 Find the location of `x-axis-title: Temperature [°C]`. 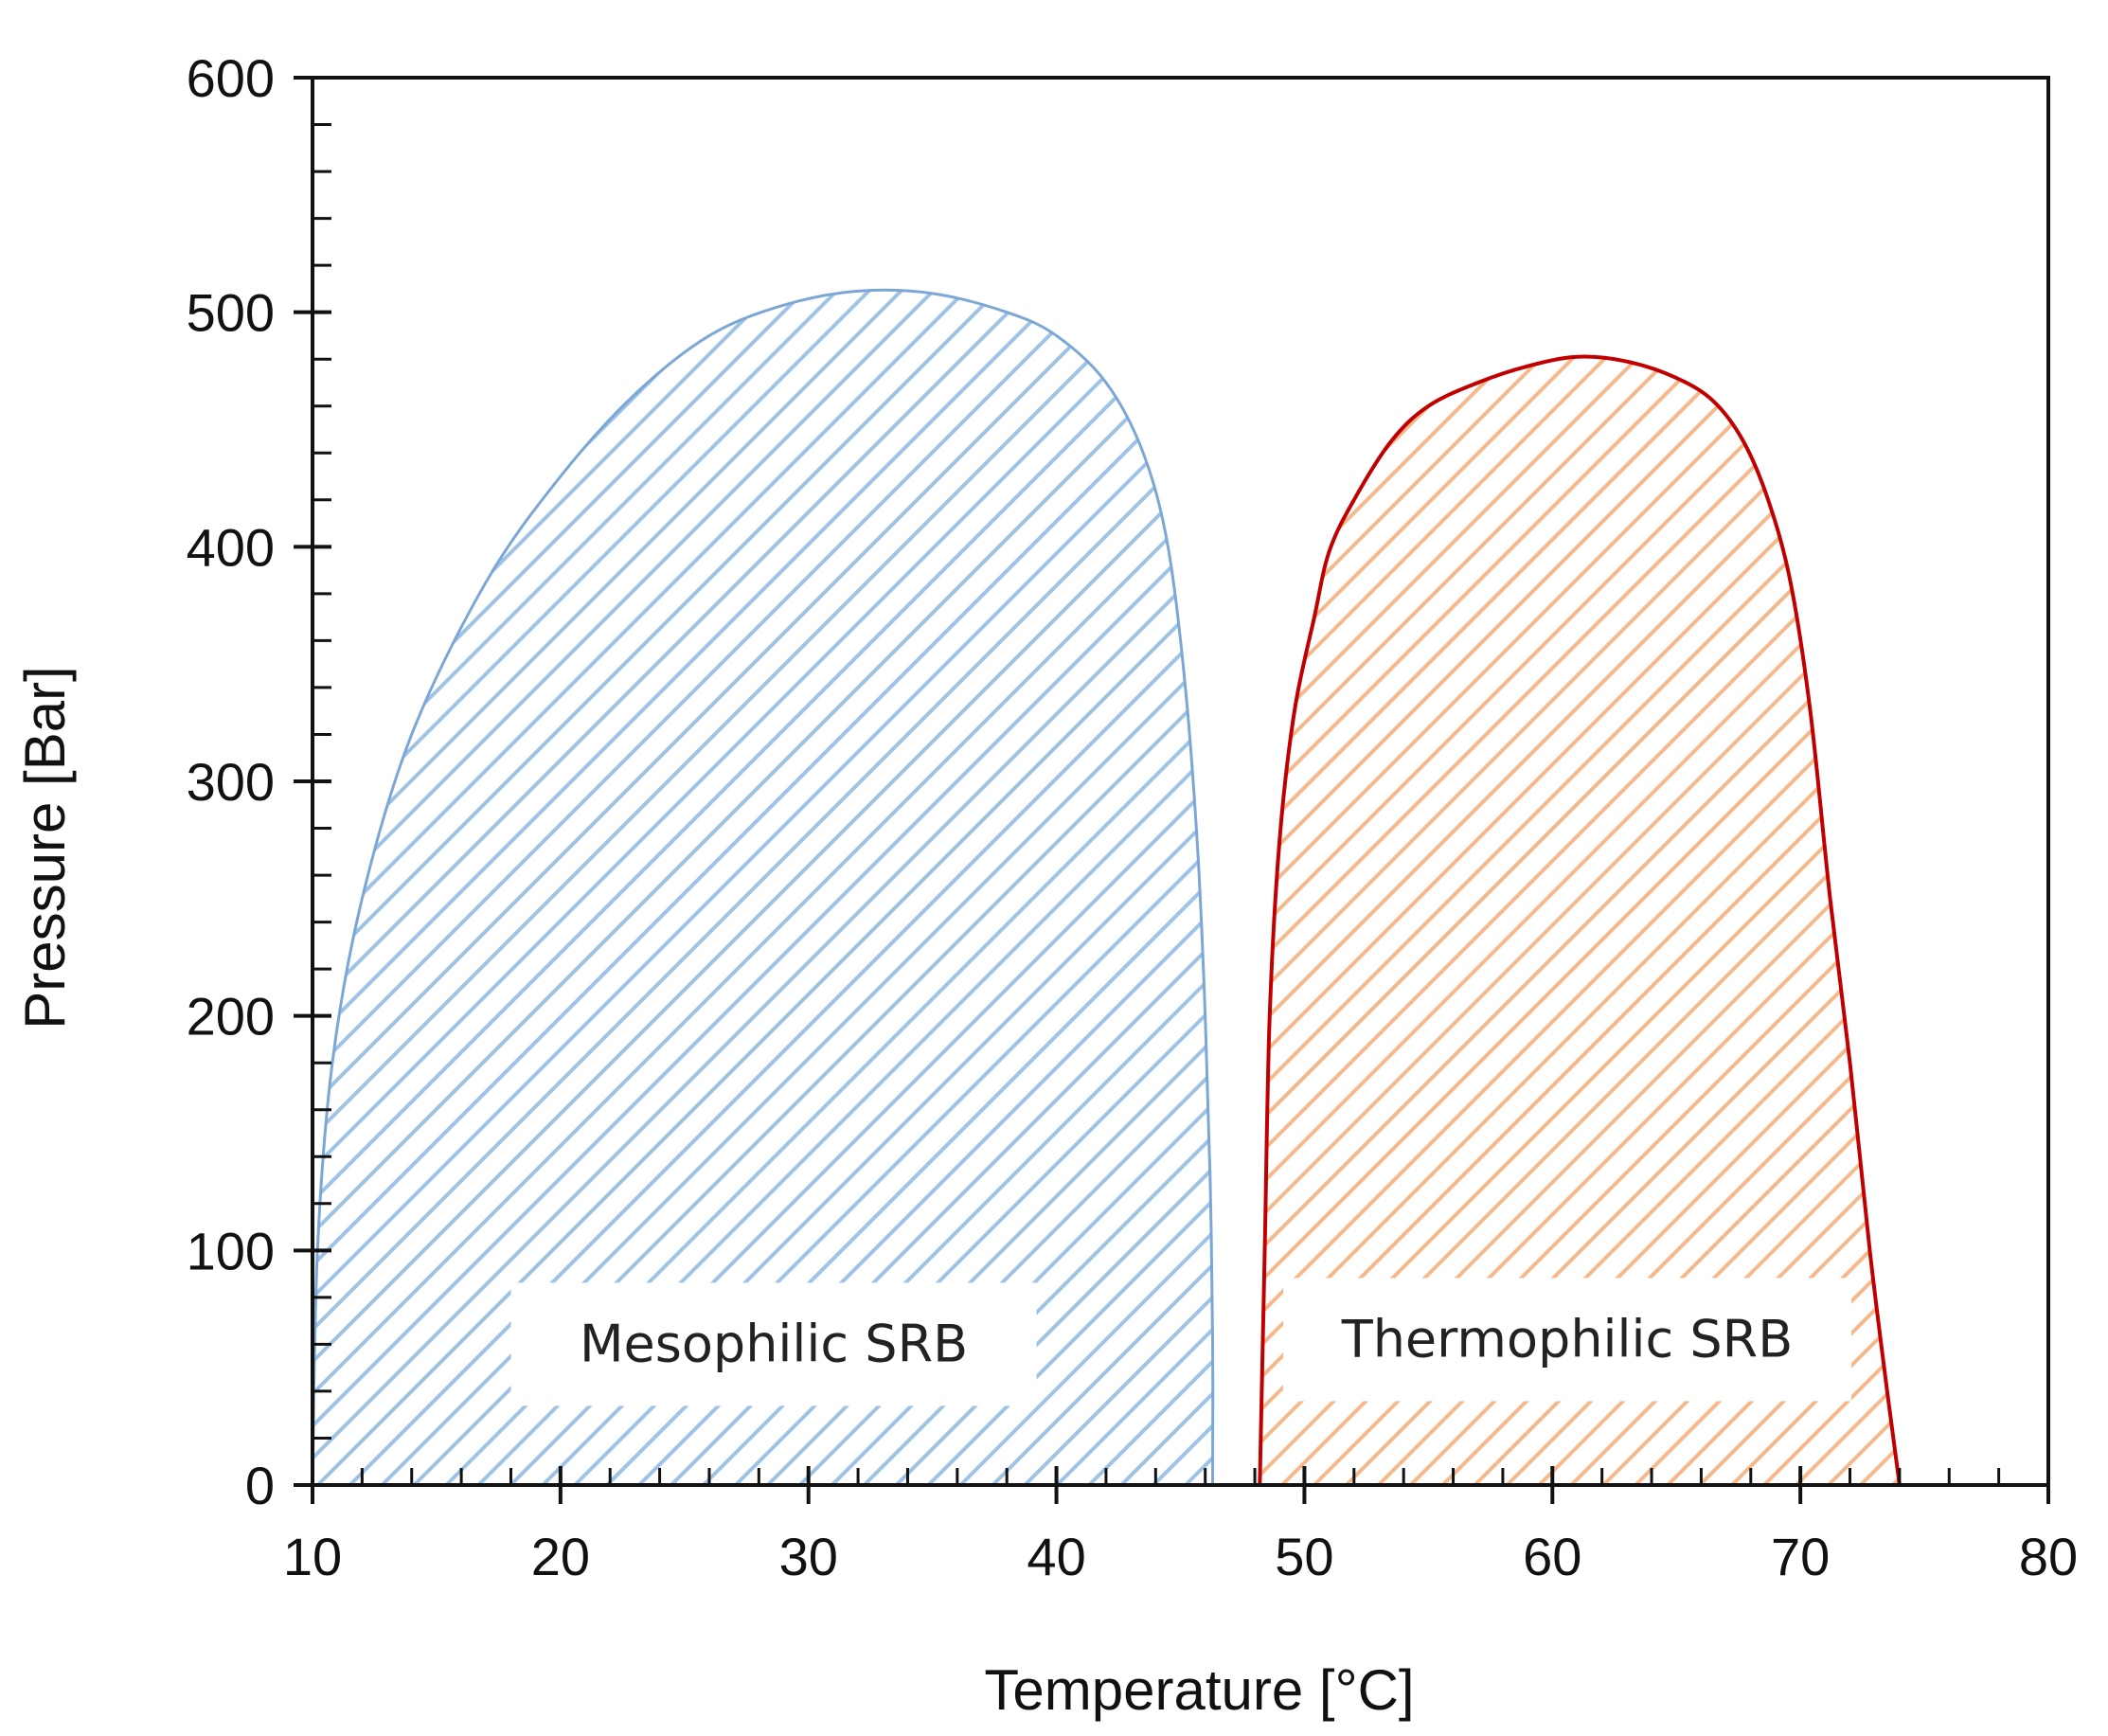

x-axis-title: Temperature [°C] is located at coordinates (1199, 1690).